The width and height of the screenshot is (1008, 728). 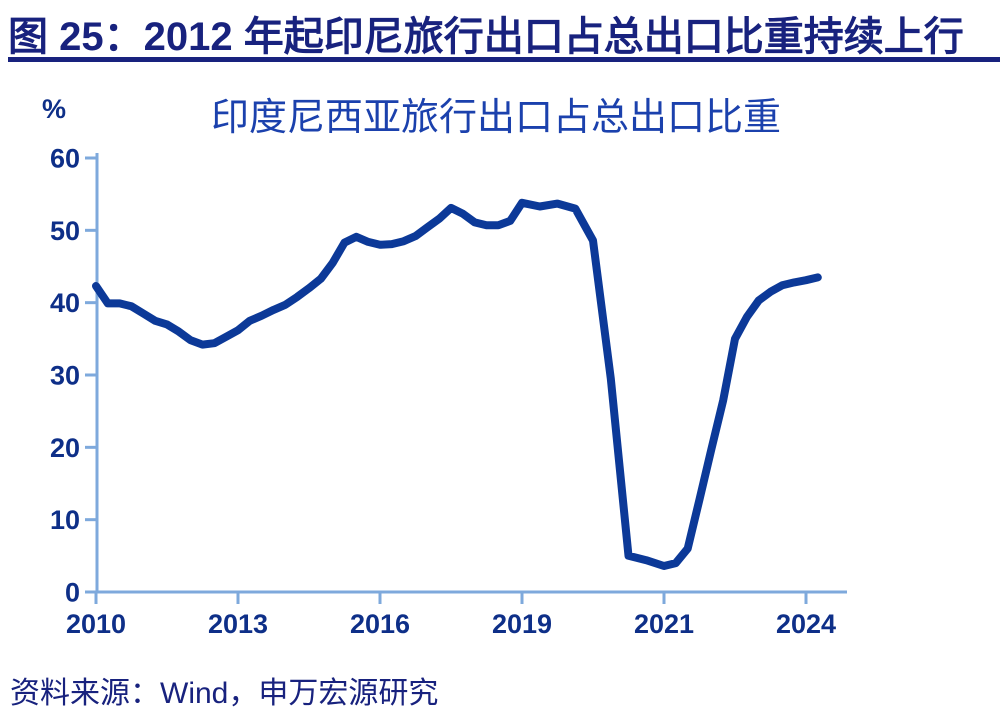 I want to click on x-tick-label: 2024, so click(x=806, y=624).